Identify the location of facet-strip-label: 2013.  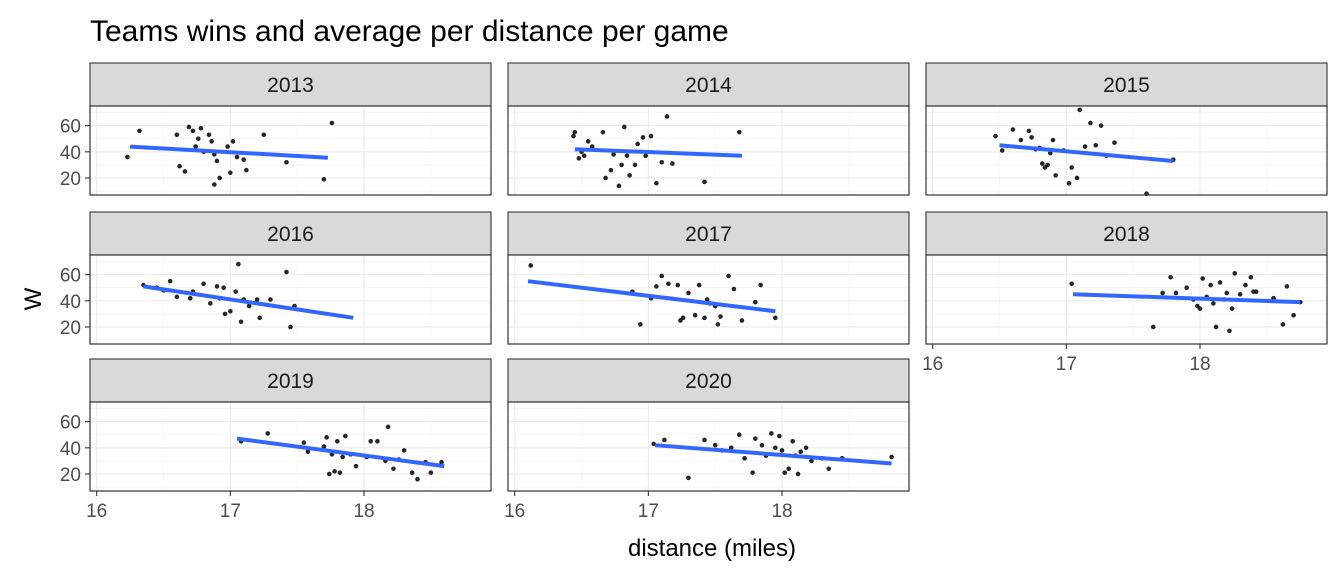
(290, 85).